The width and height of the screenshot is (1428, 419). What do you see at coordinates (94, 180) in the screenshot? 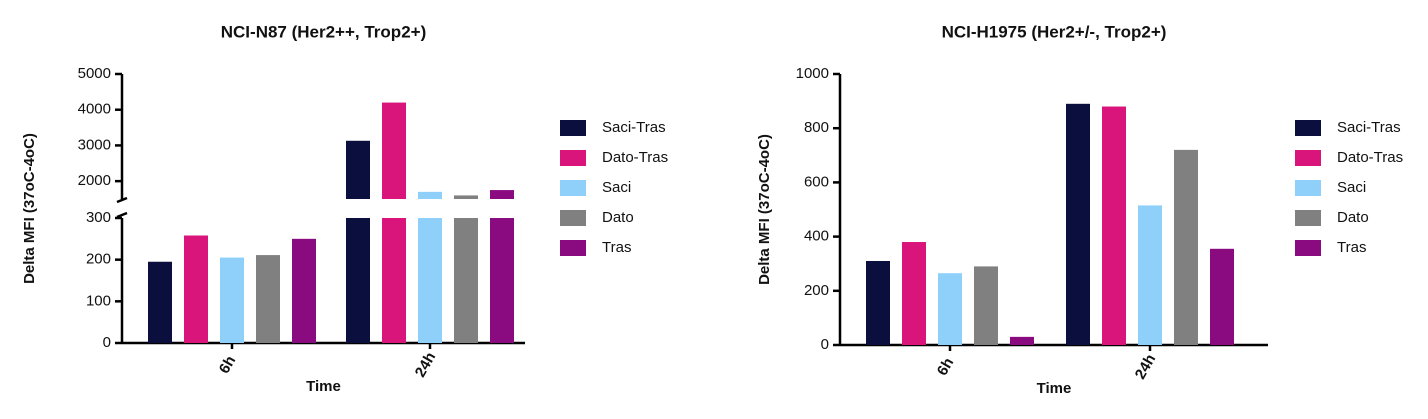
I see `y-tick-label: 2000` at bounding box center [94, 180].